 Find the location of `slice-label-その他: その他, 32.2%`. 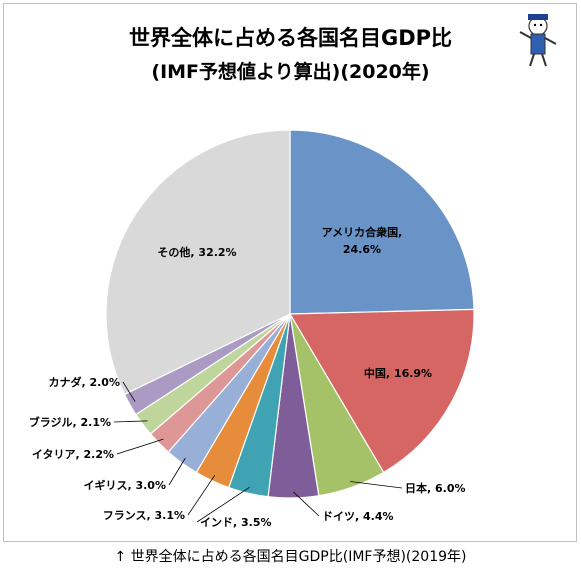

slice-label-その他: その他, 32.2% is located at coordinates (196, 252).